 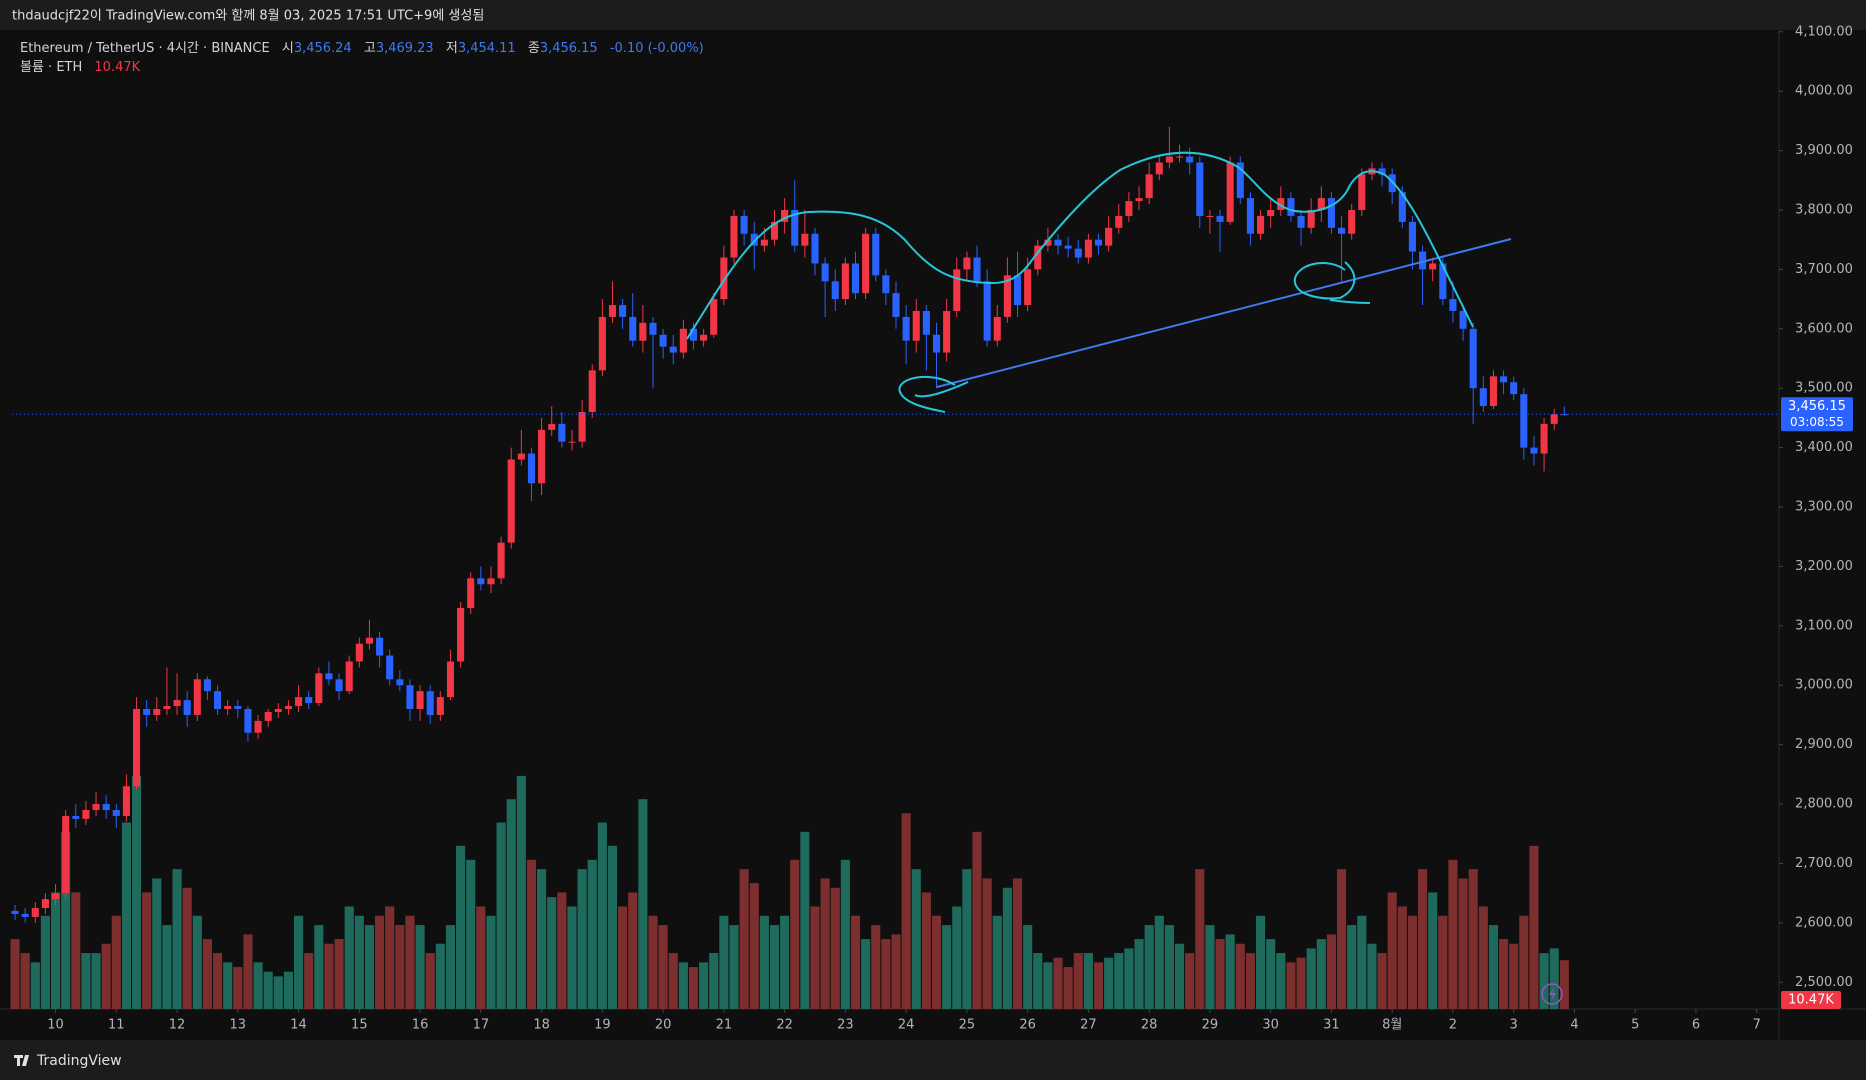 I want to click on logo-icon, so click(x=21, y=1060).